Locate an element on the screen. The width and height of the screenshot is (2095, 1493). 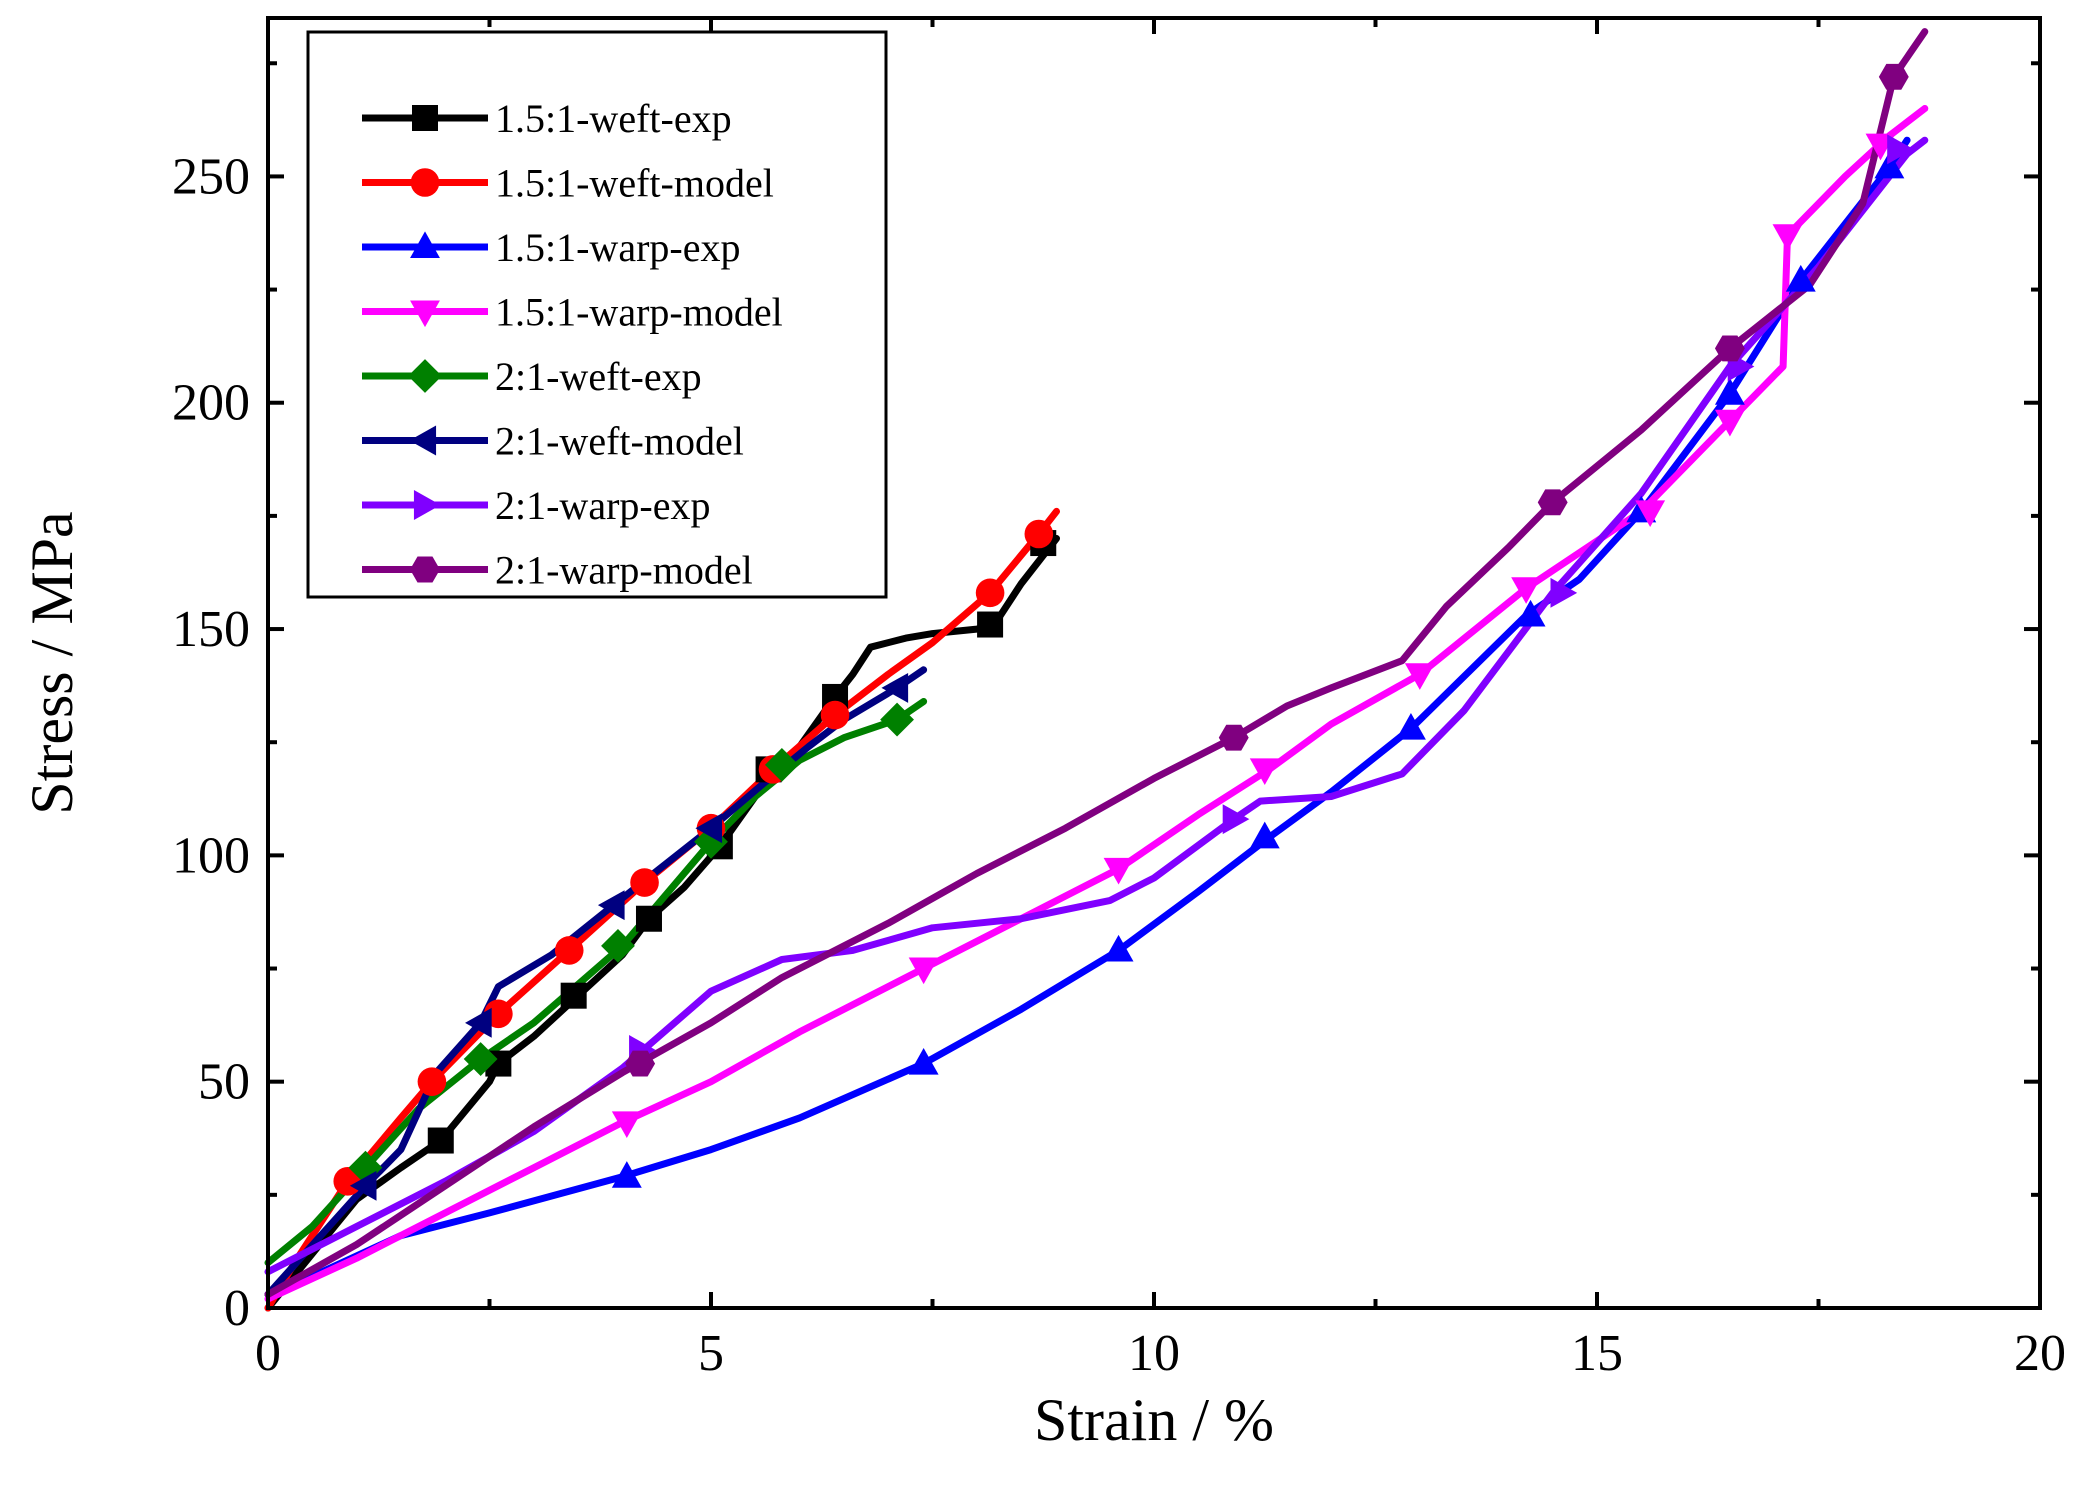
legend-label: 2:1-warp-model is located at coordinates (624, 570).